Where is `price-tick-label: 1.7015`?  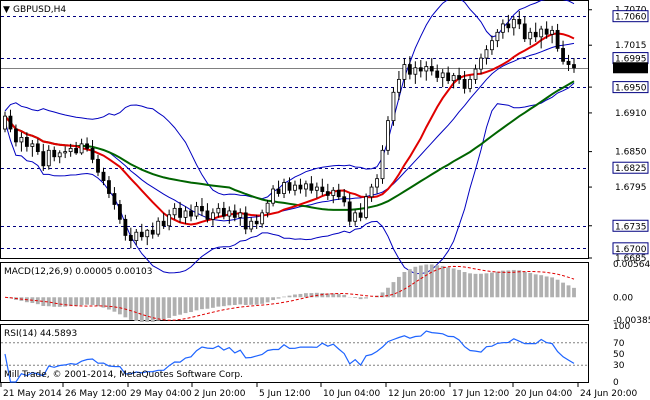
price-tick-label: 1.7015 is located at coordinates (631, 46).